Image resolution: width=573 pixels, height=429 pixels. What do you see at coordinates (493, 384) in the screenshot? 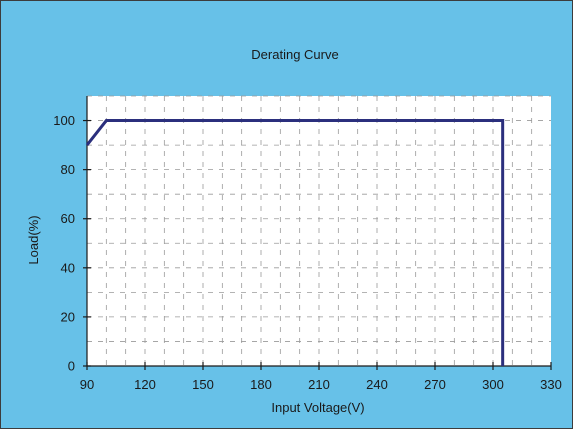
I see `x-tick-label: 300` at bounding box center [493, 384].